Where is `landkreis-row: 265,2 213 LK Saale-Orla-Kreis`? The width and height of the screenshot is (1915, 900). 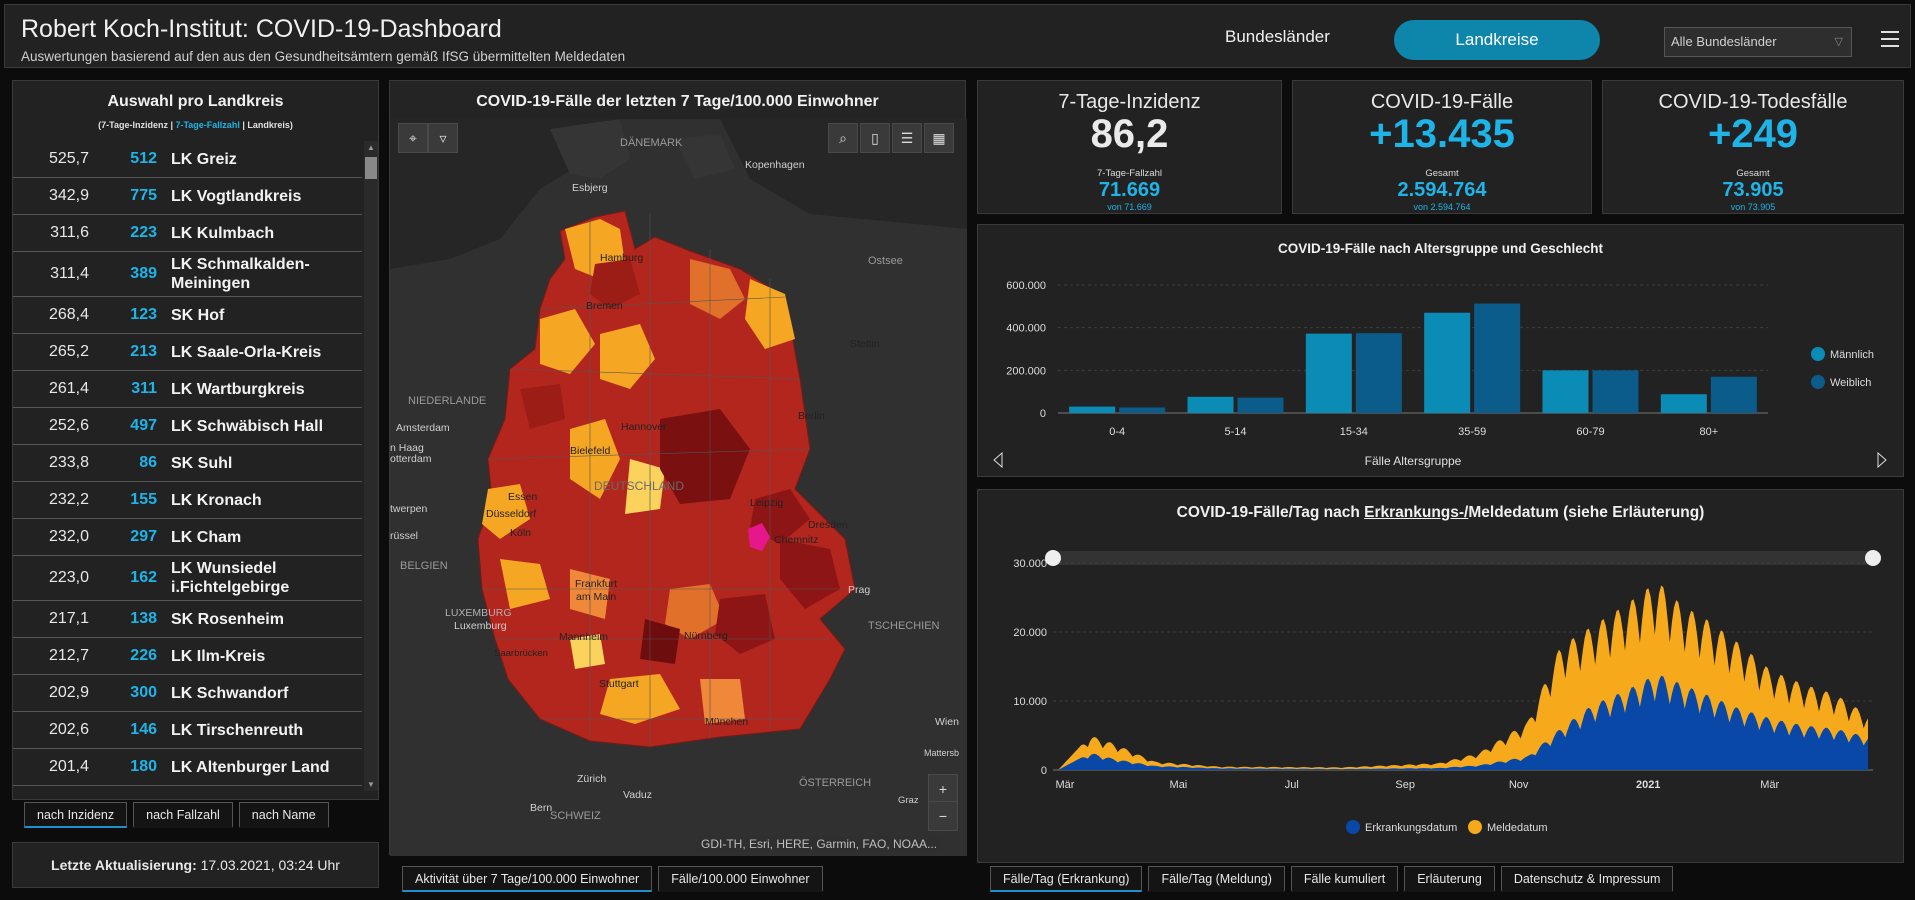 landkreis-row: 265,2 213 LK Saale-Orla-Kreis is located at coordinates (187, 352).